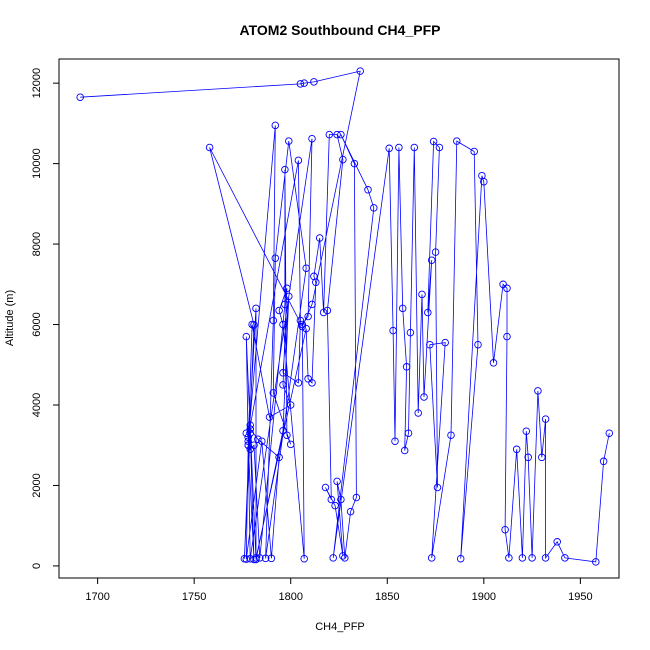  Describe the element at coordinates (194, 597) in the screenshot. I see `x-tick-label: 1750` at that location.